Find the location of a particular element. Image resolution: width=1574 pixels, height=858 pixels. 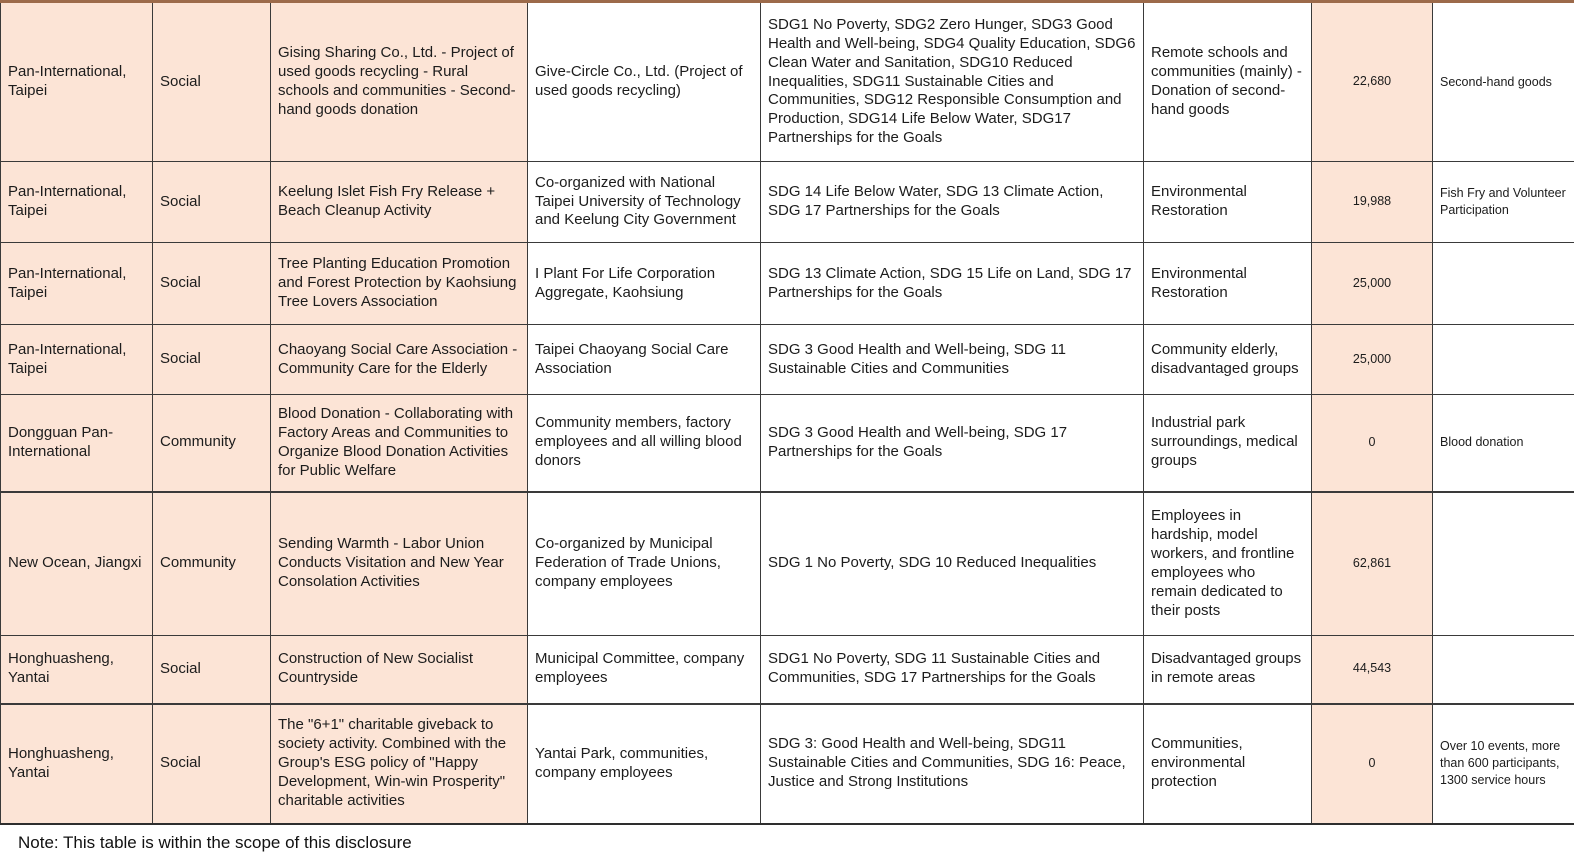

cell-note: Second-hand goods is located at coordinates (1503, 81).